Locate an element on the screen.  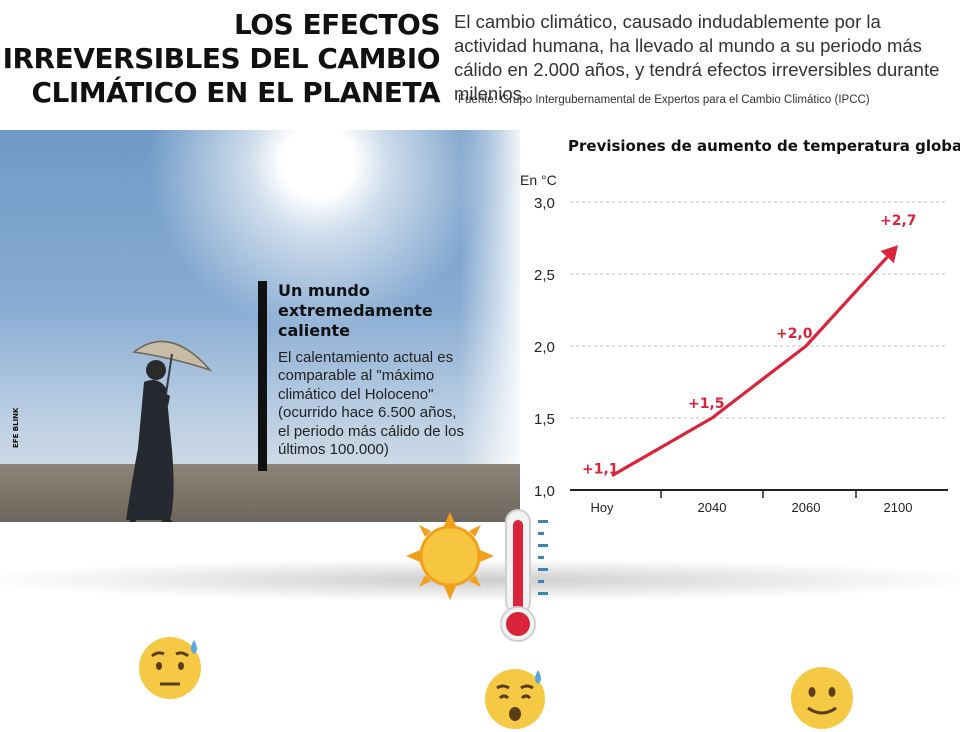
chart-x-ticks: Hoy 2040 2060 2100 is located at coordinates (751, 502).